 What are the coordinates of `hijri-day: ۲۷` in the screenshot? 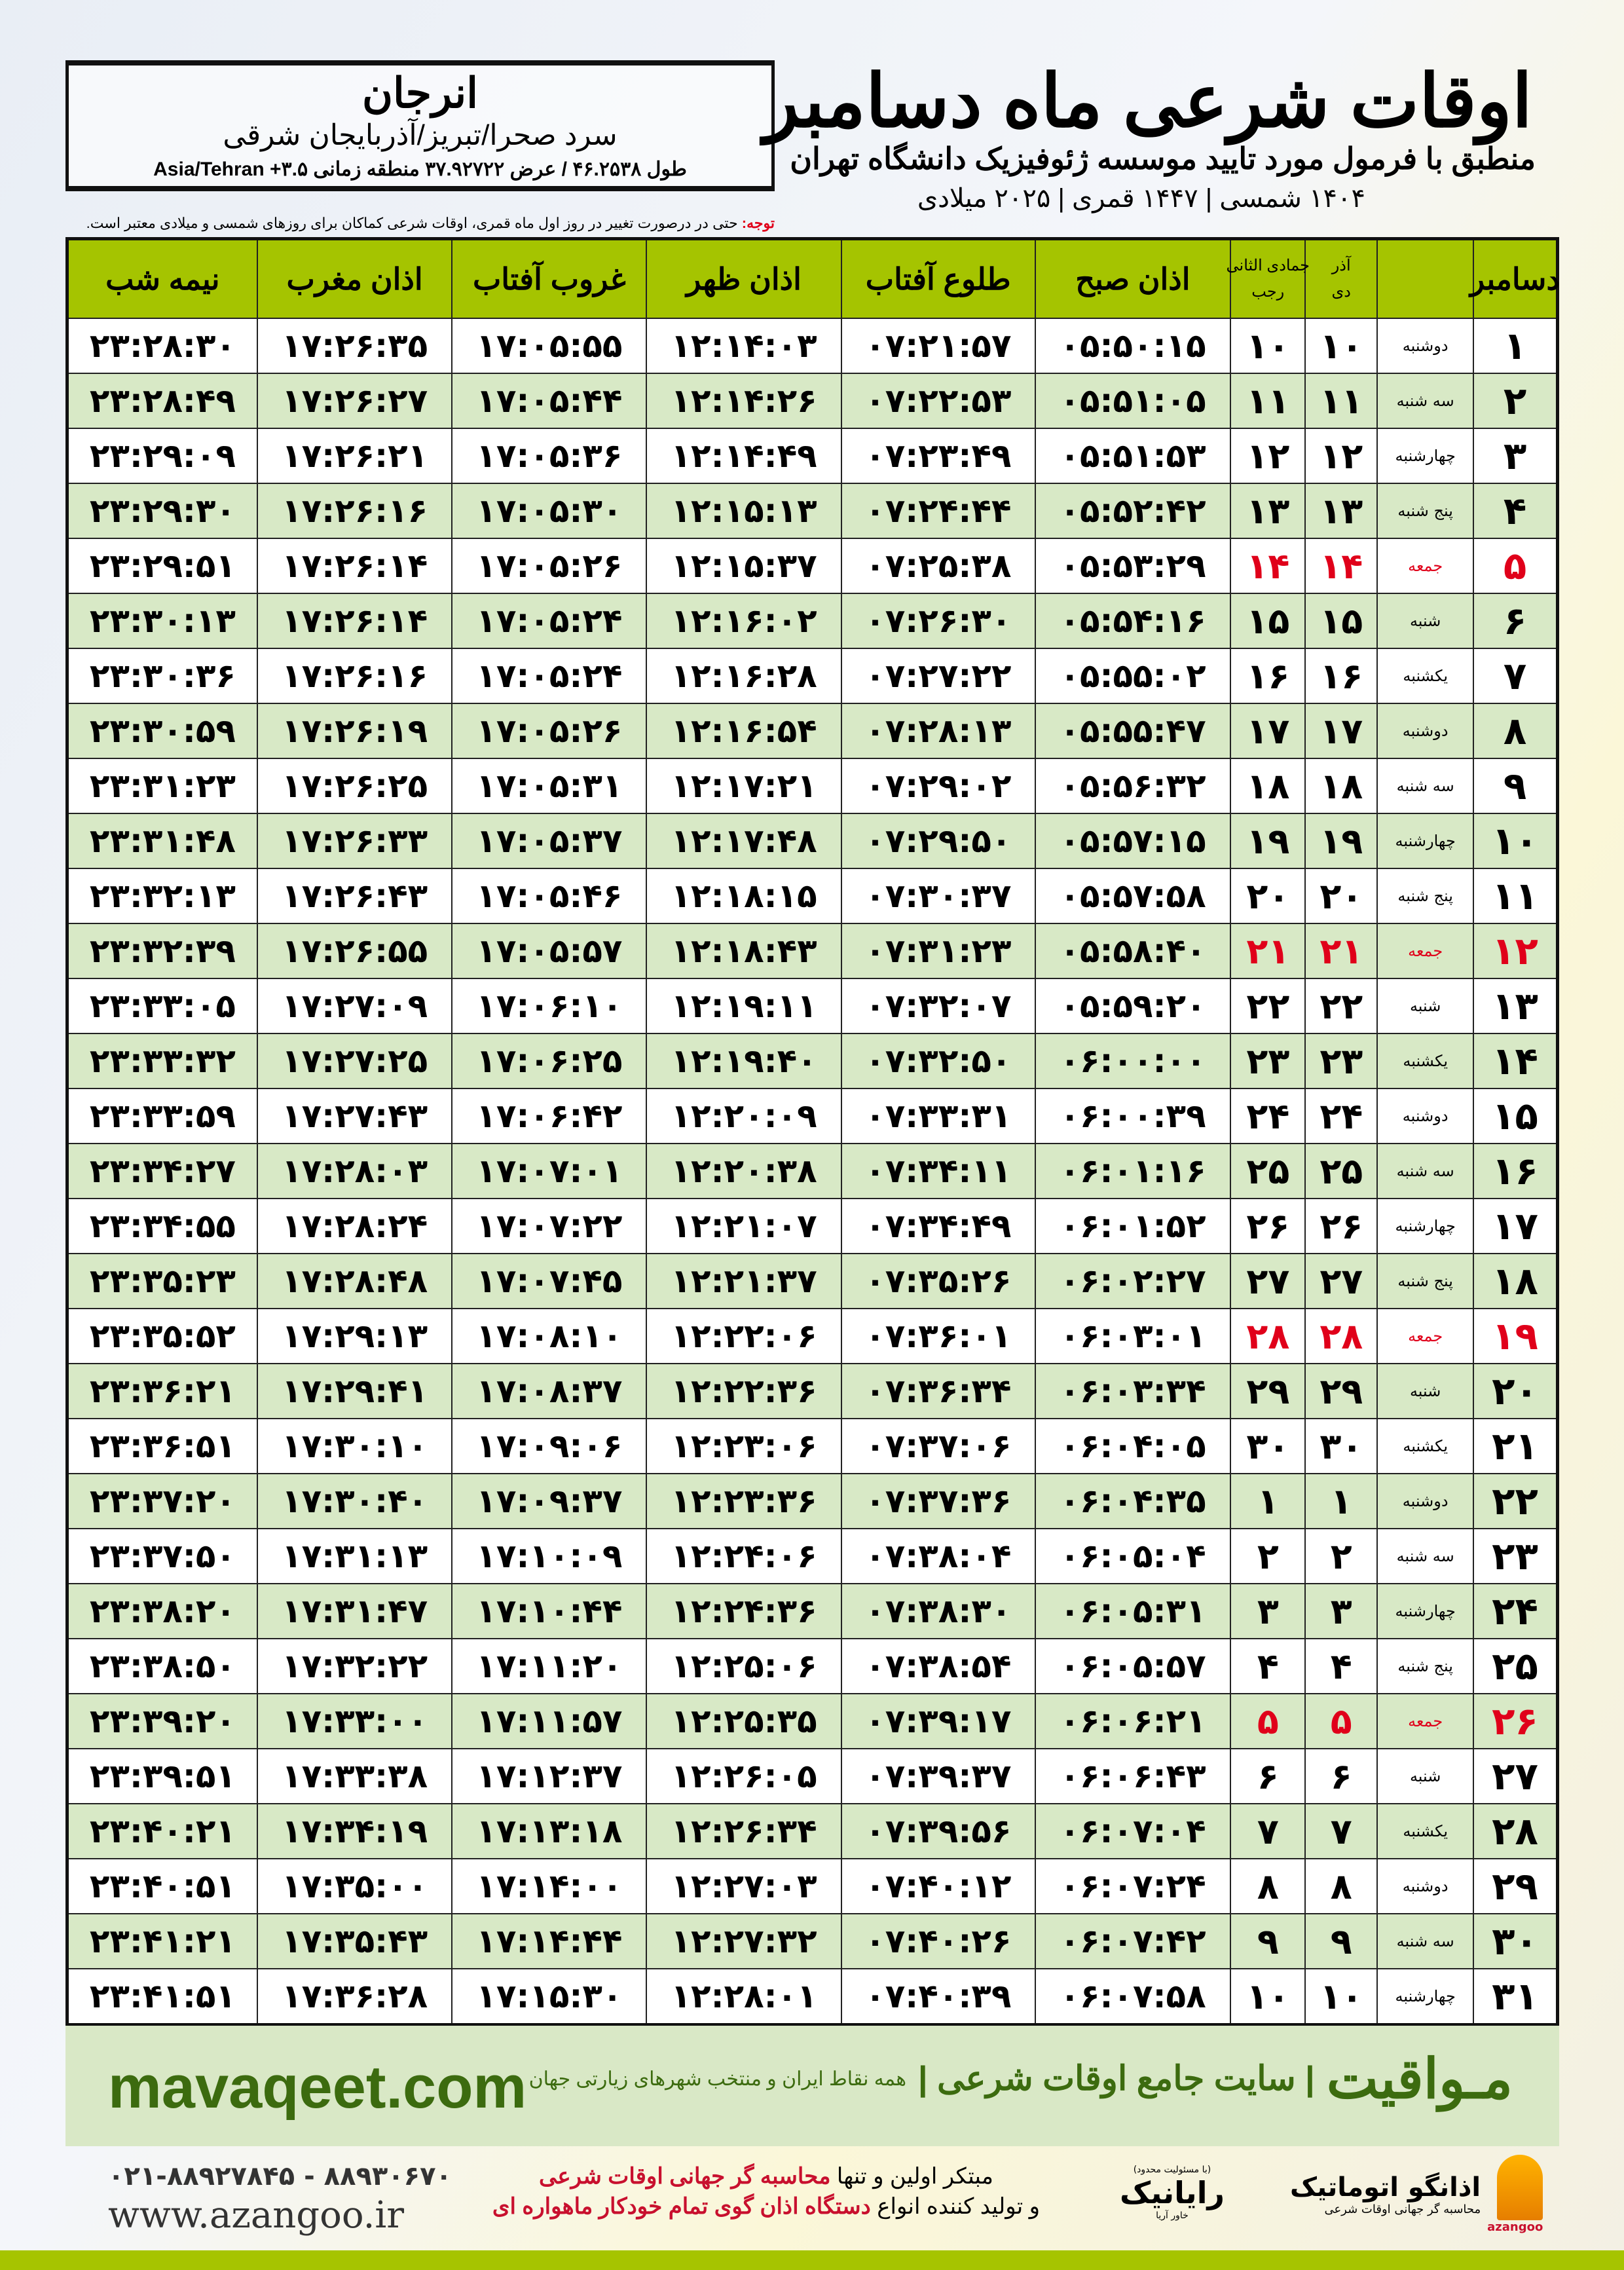 It's located at (1267, 1281).